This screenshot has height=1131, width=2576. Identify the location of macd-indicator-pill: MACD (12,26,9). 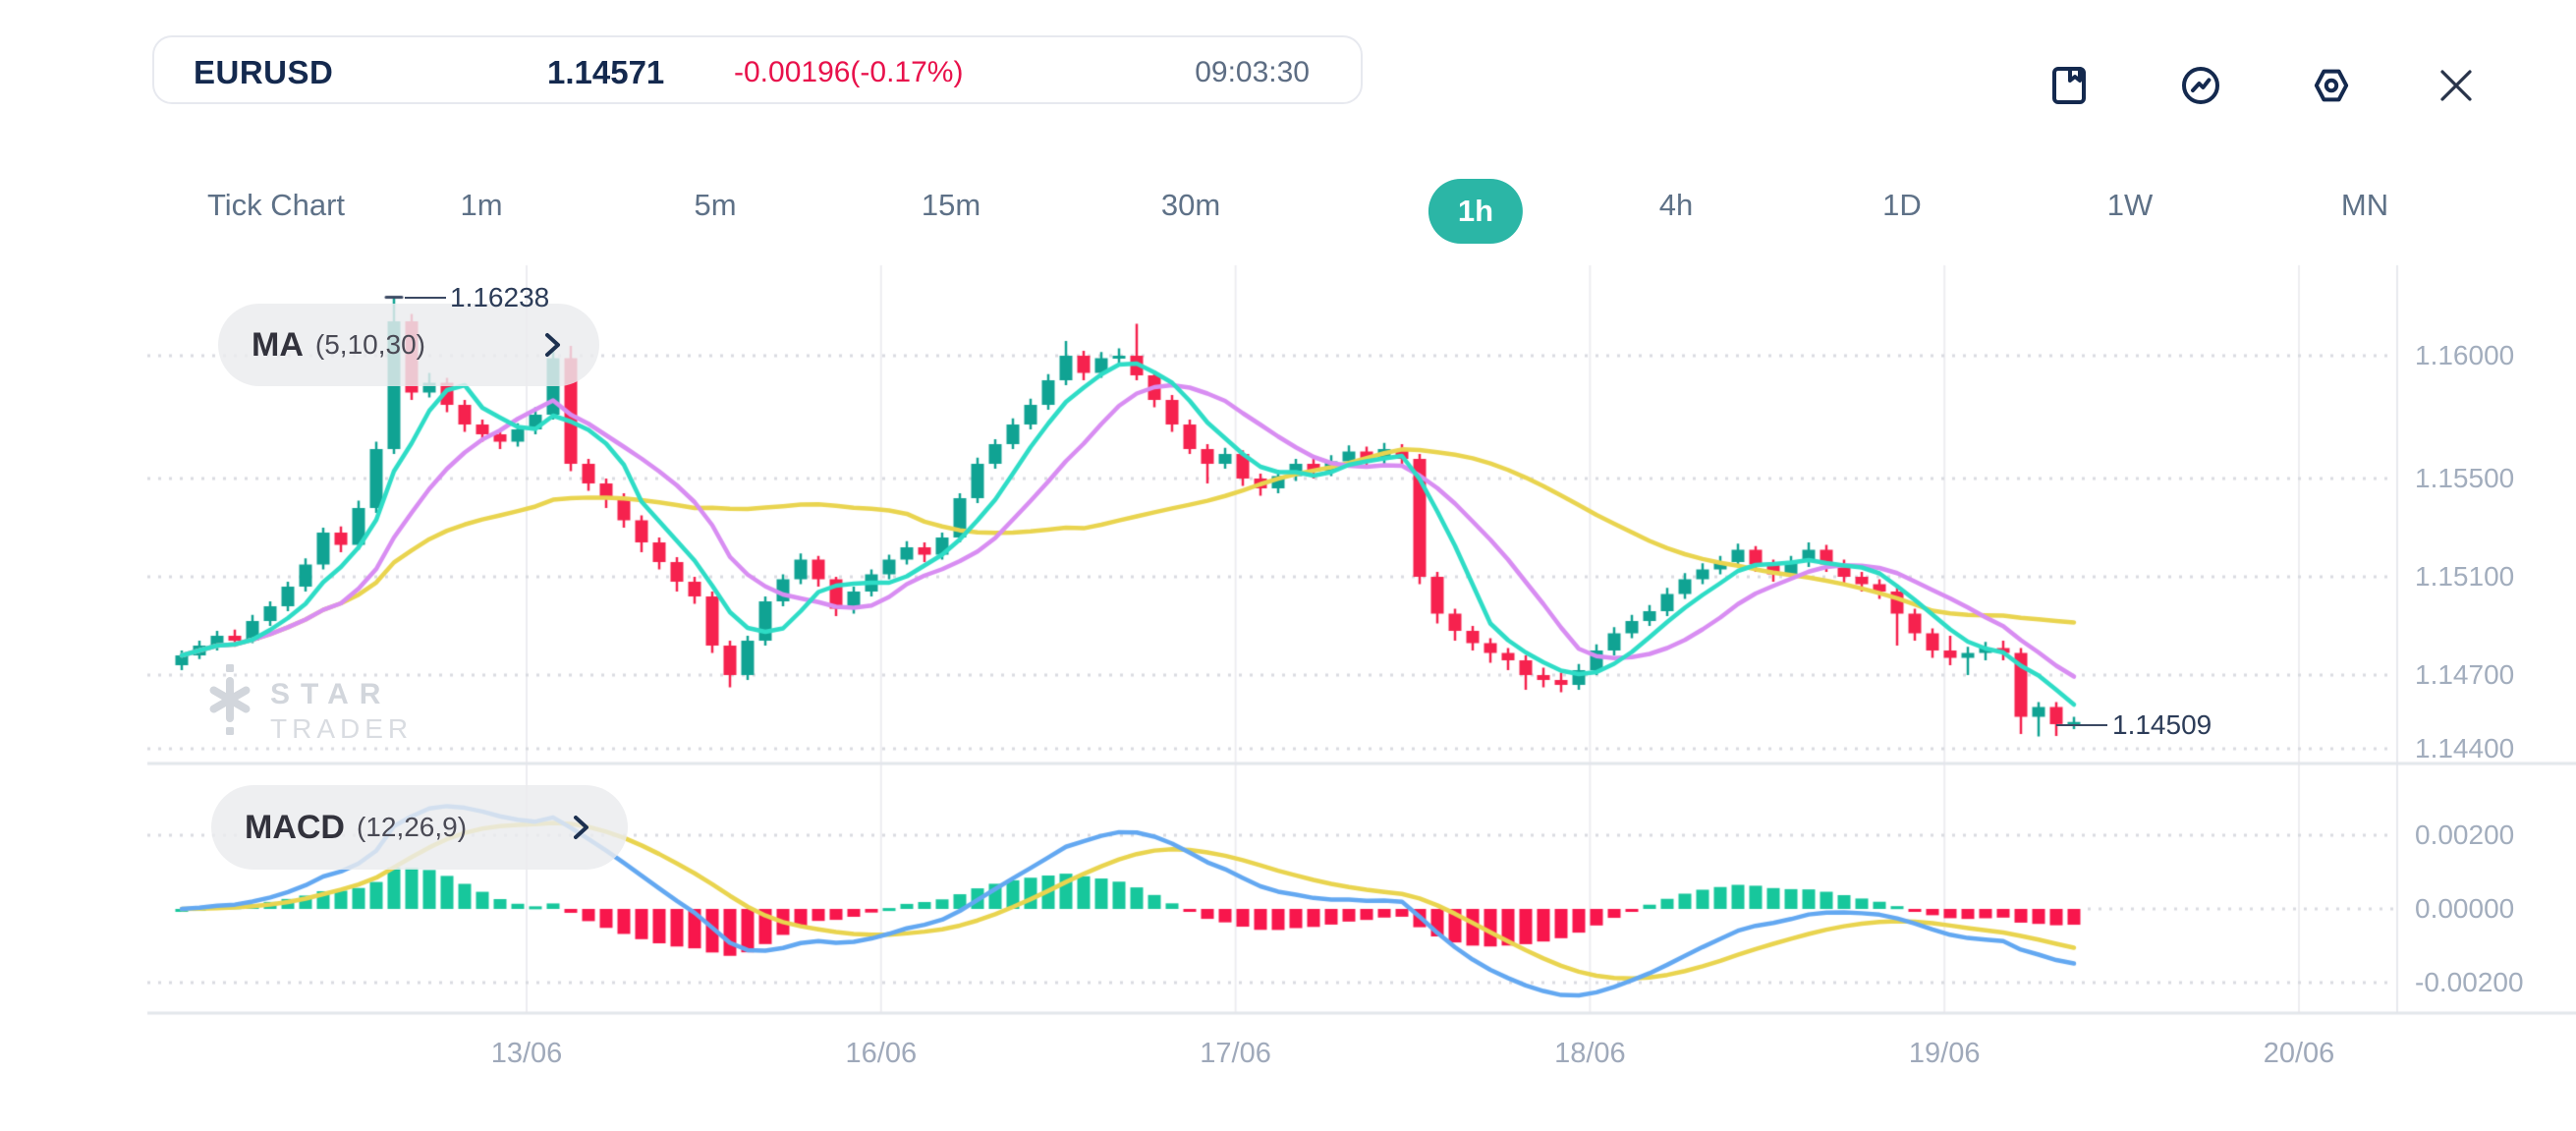
(419, 828).